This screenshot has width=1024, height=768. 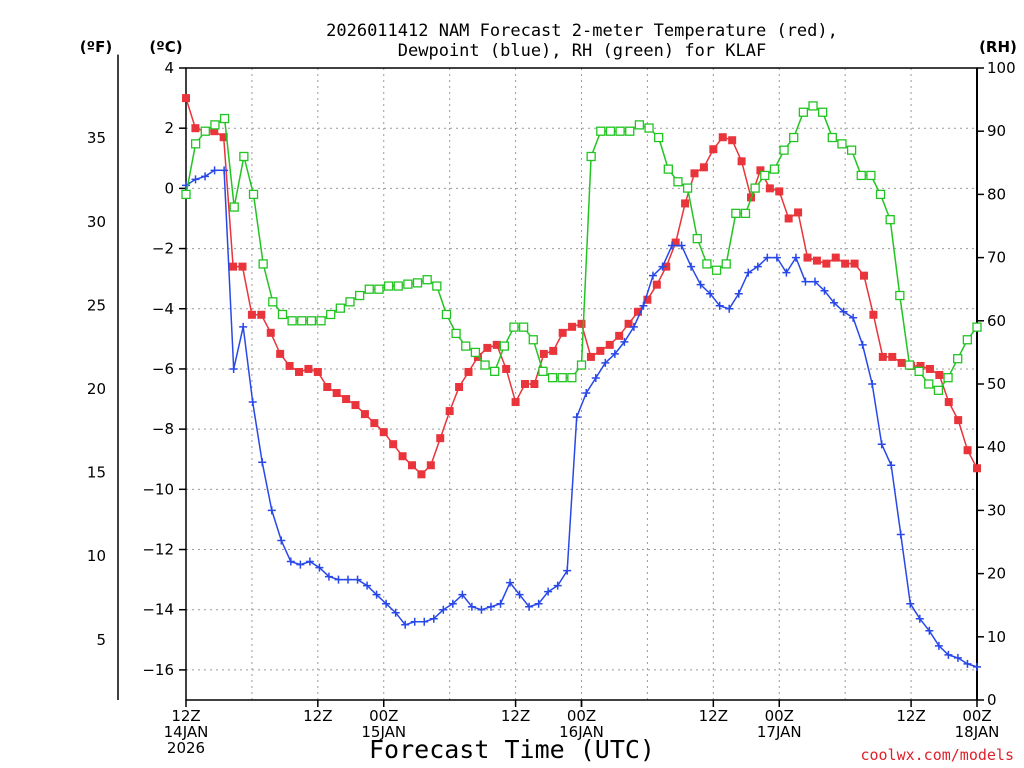 What do you see at coordinates (977, 732) in the screenshot?
I see `time-tick-label: 18JAN` at bounding box center [977, 732].